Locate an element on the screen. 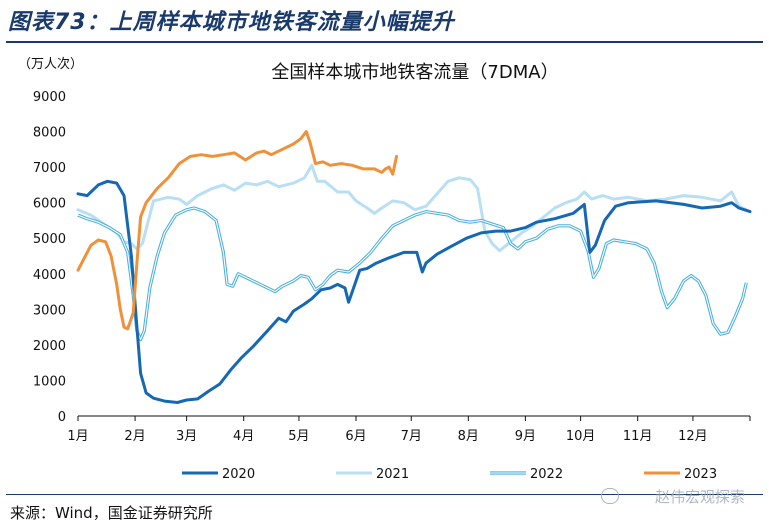 The height and width of the screenshot is (531, 769). y-tick-label: 3000 is located at coordinates (49, 310).